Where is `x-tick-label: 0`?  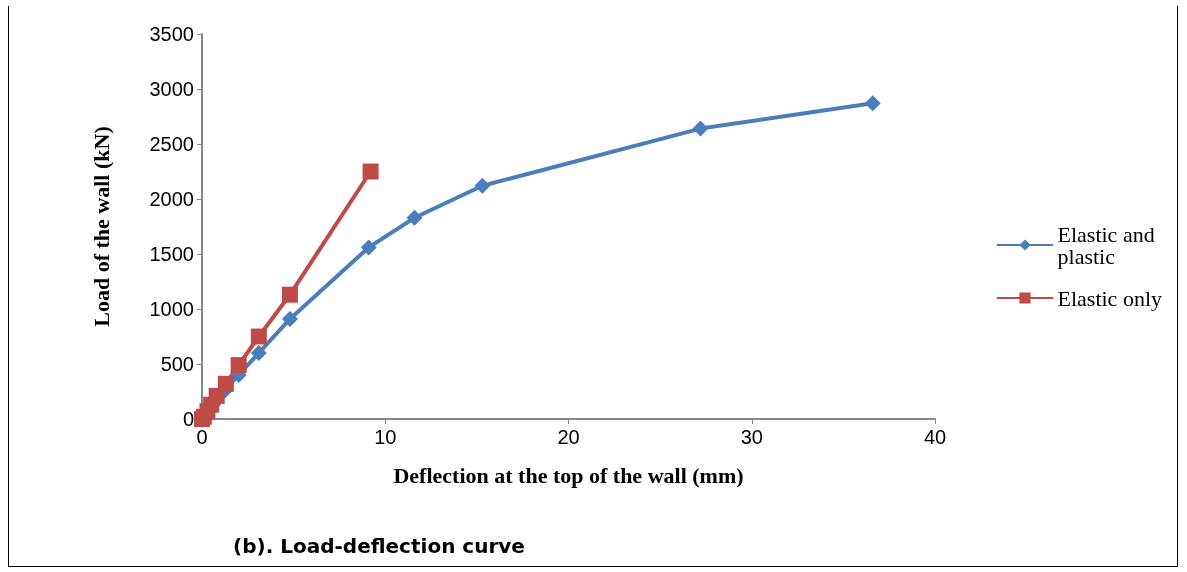
x-tick-label: 0 is located at coordinates (202, 437).